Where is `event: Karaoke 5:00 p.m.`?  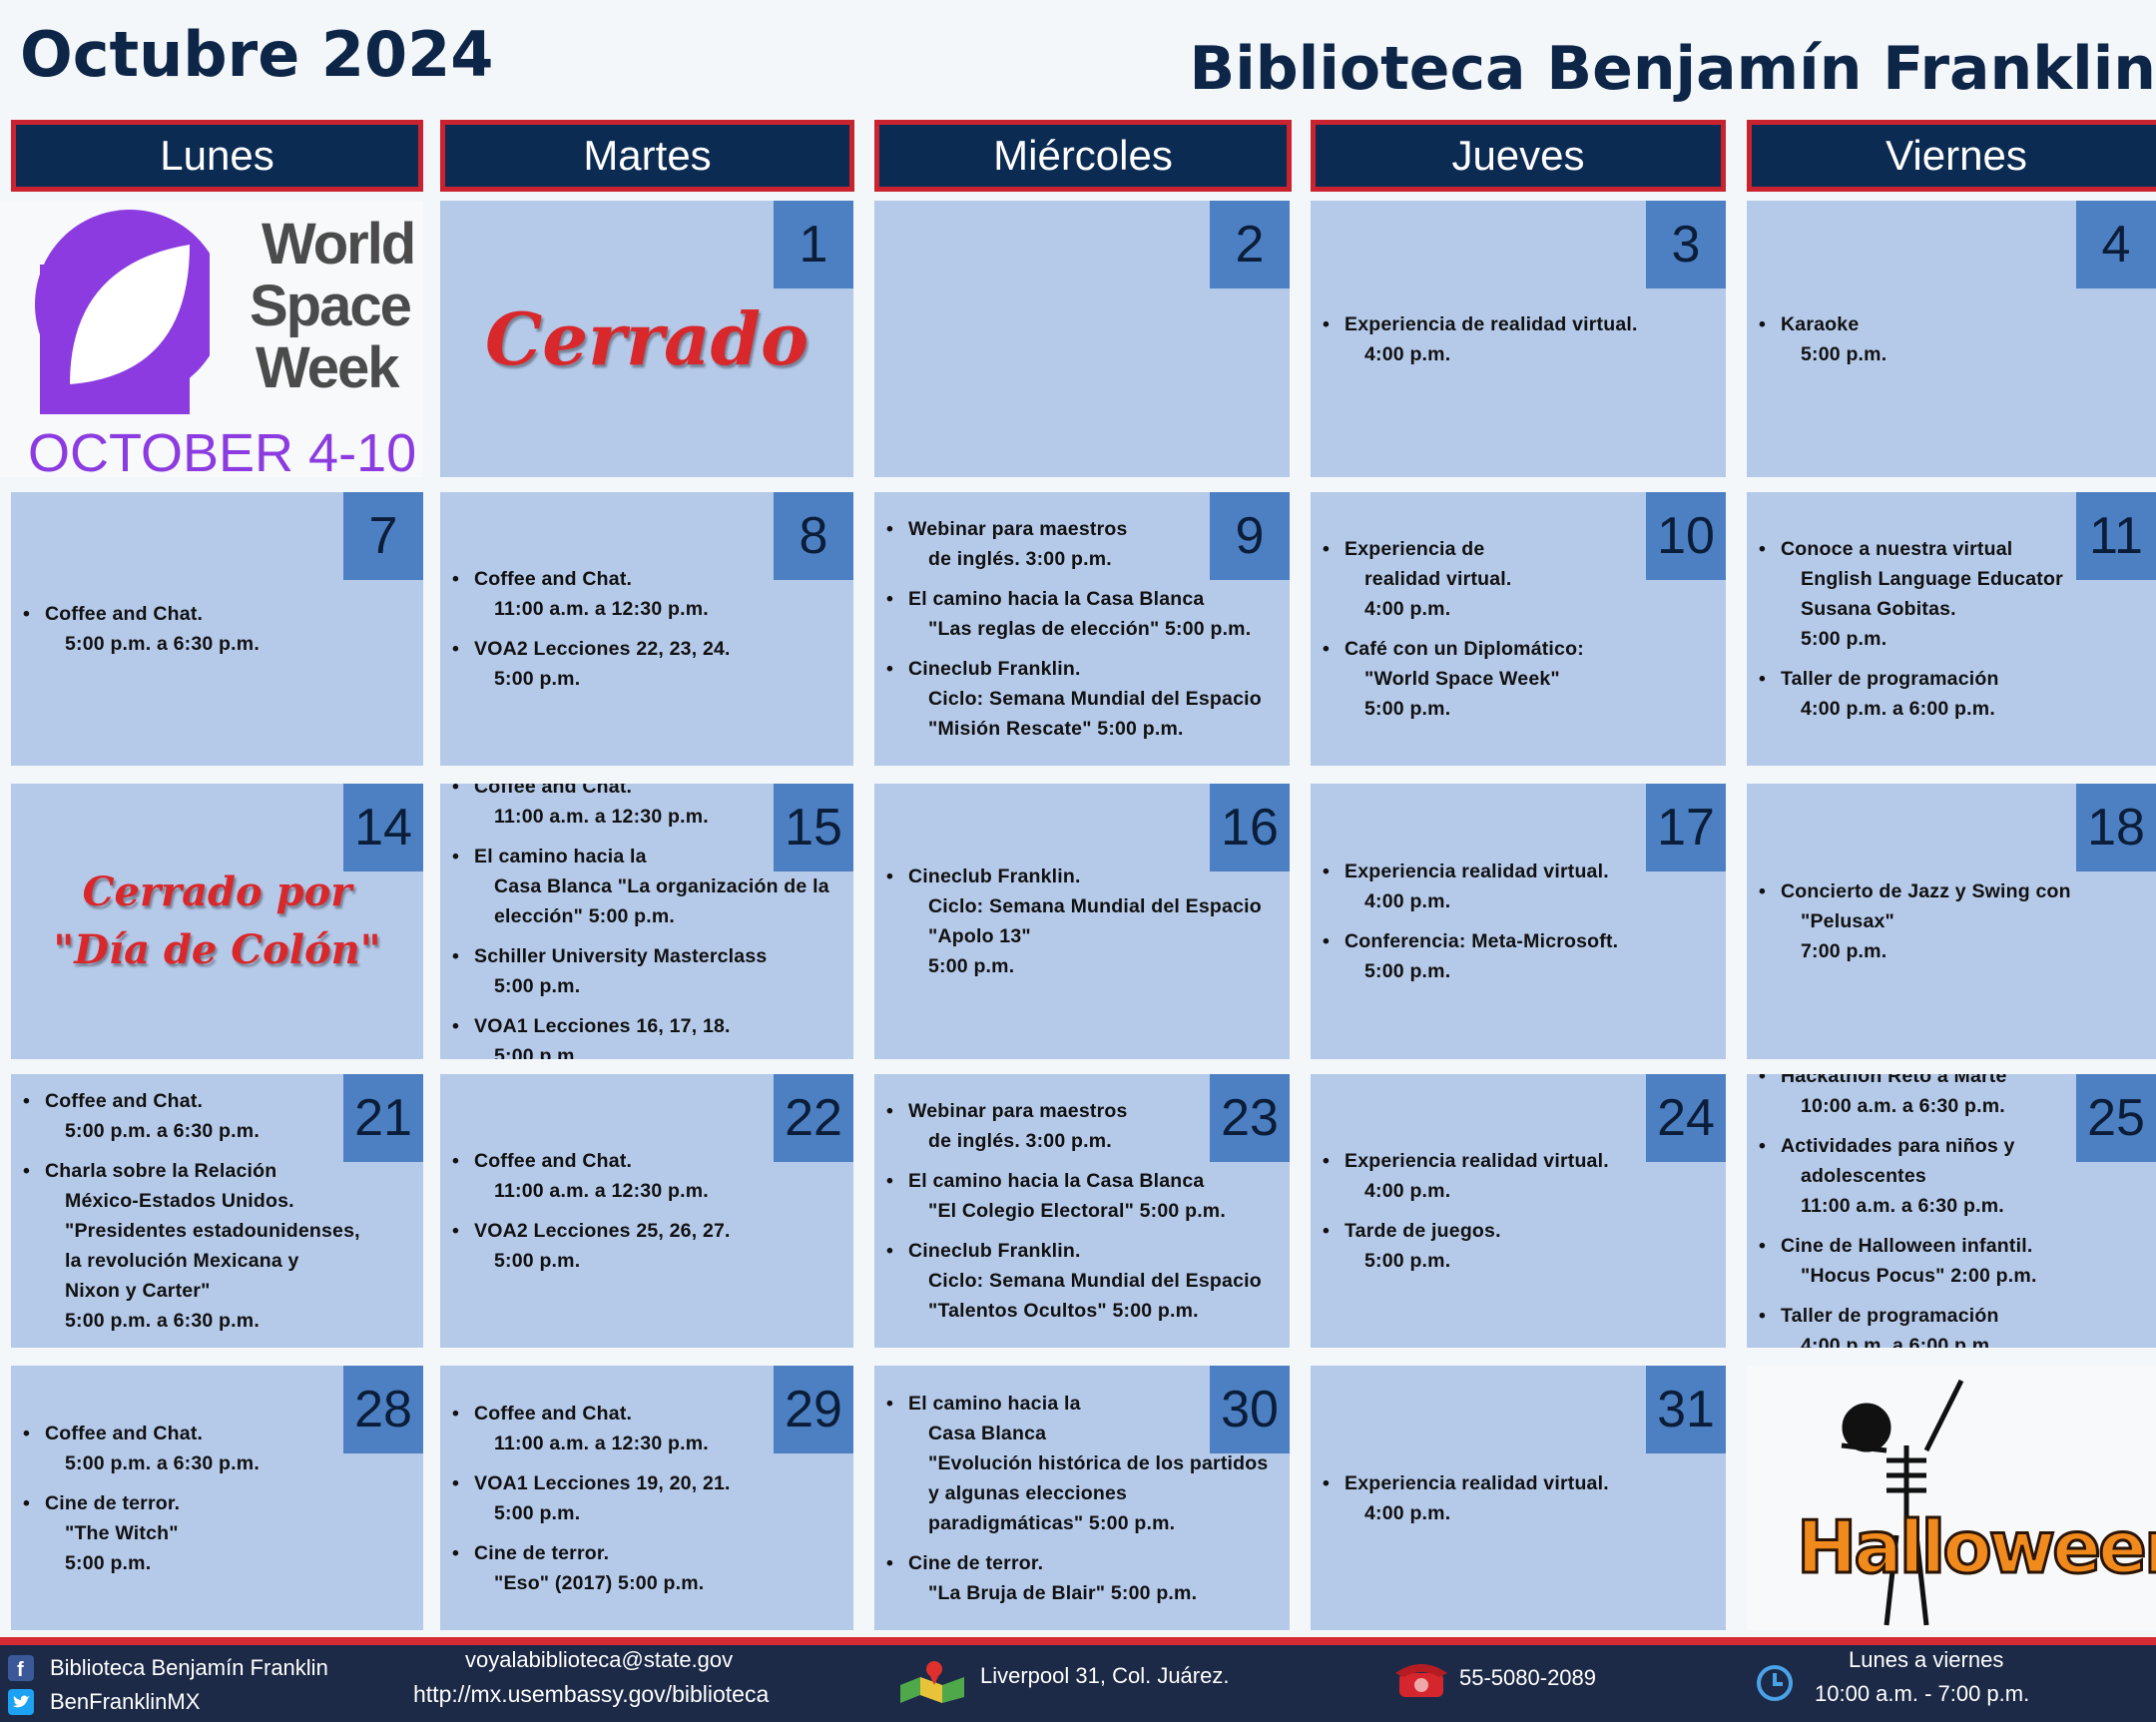
event: Karaoke 5:00 p.m. is located at coordinates (1954, 339).